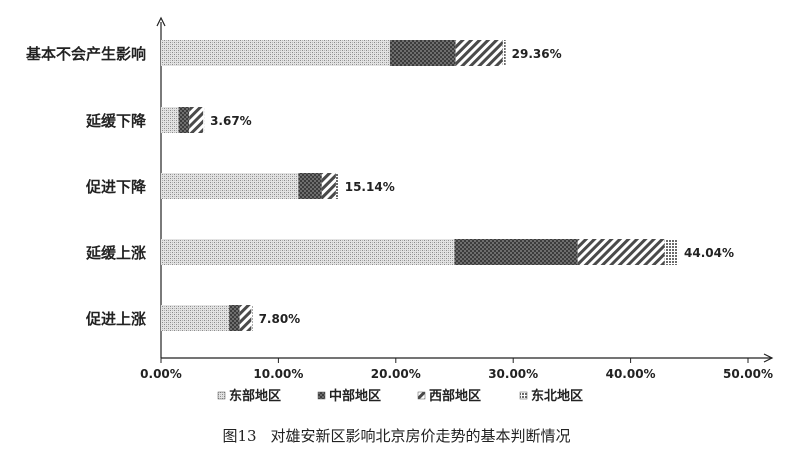 This screenshot has height=466, width=793. What do you see at coordinates (768, 358) in the screenshot?
I see `x-axis-arrow` at bounding box center [768, 358].